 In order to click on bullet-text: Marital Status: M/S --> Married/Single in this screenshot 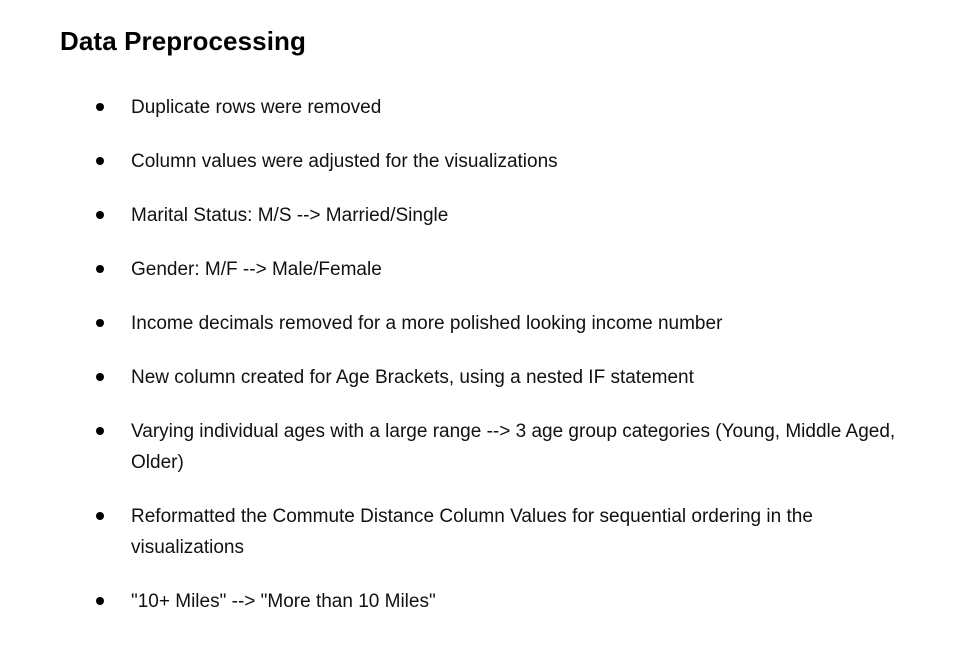, I will do `click(290, 215)`.